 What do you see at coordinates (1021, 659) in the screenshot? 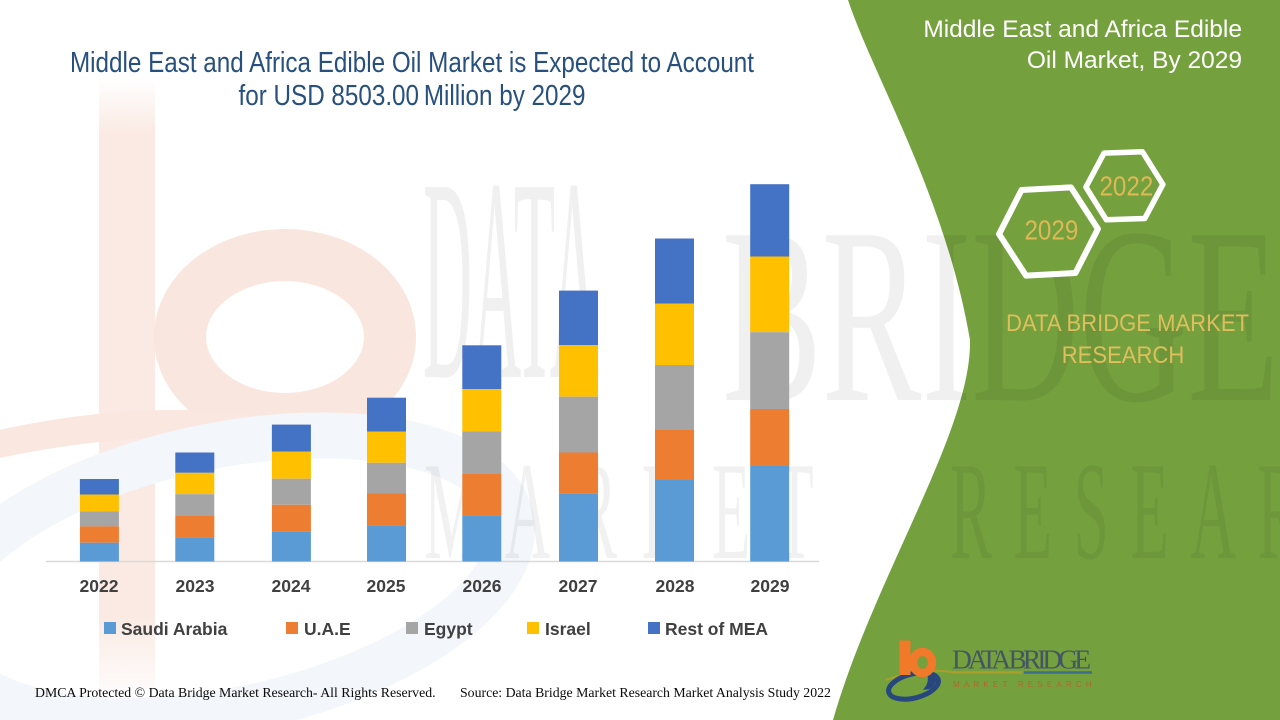
I see `svg-text: DATA BRIDGE` at bounding box center [1021, 659].